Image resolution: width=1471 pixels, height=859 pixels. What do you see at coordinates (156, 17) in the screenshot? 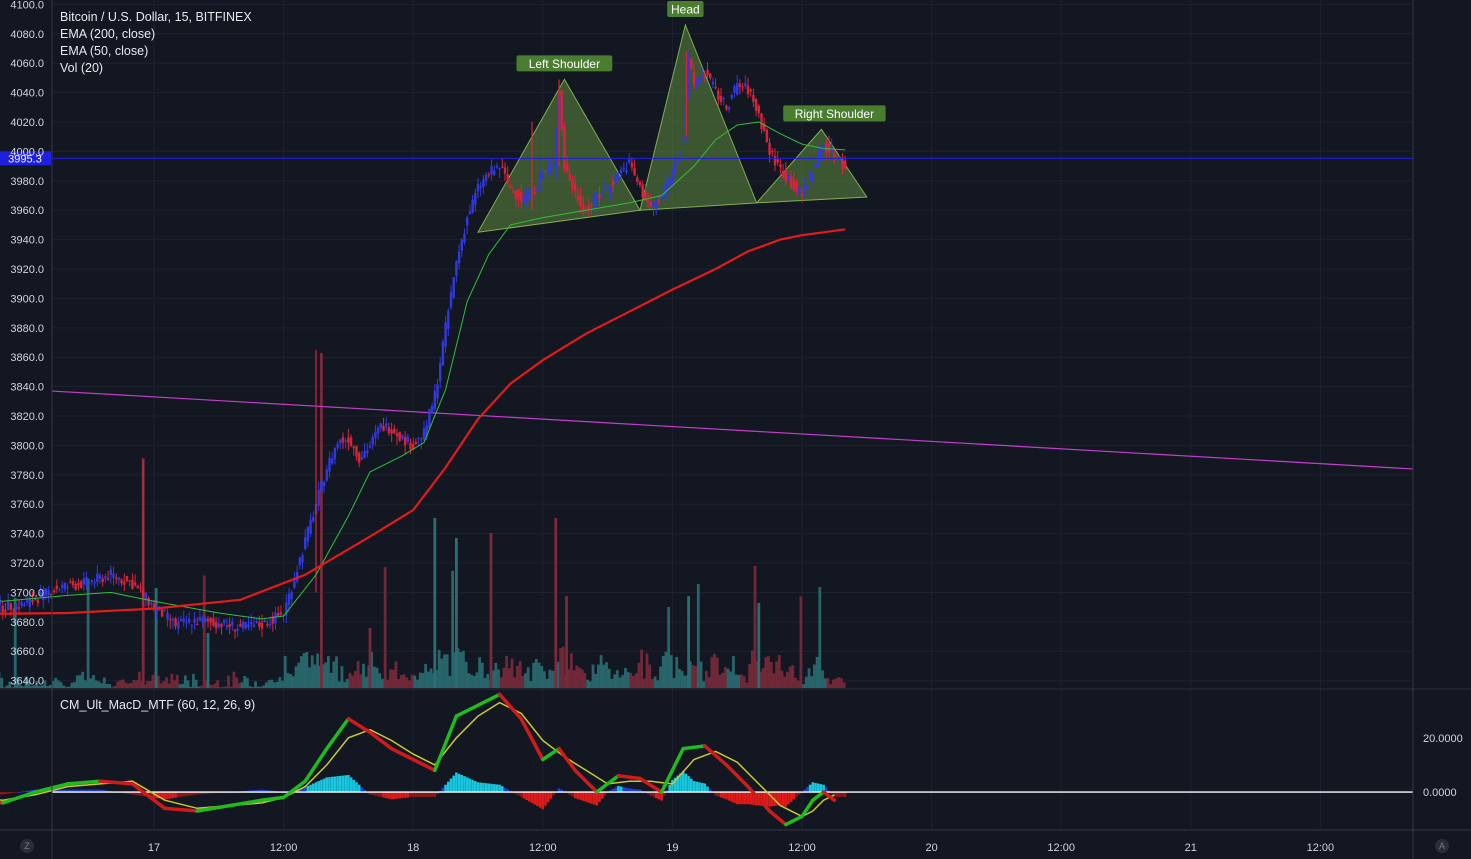
I see `symbol-title: Bitcoin / U.S. Dollar, 15, BITFINEX` at bounding box center [156, 17].